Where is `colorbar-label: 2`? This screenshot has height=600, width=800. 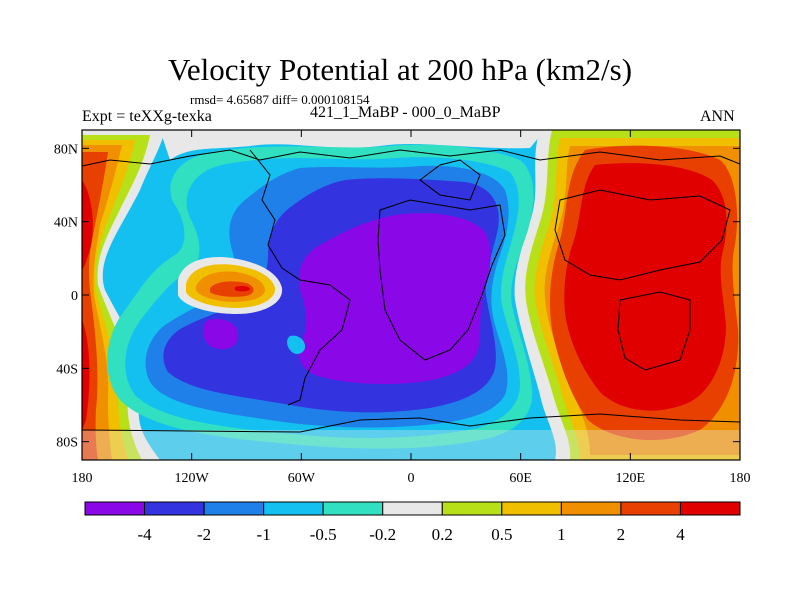
colorbar-label: 2 is located at coordinates (621, 534).